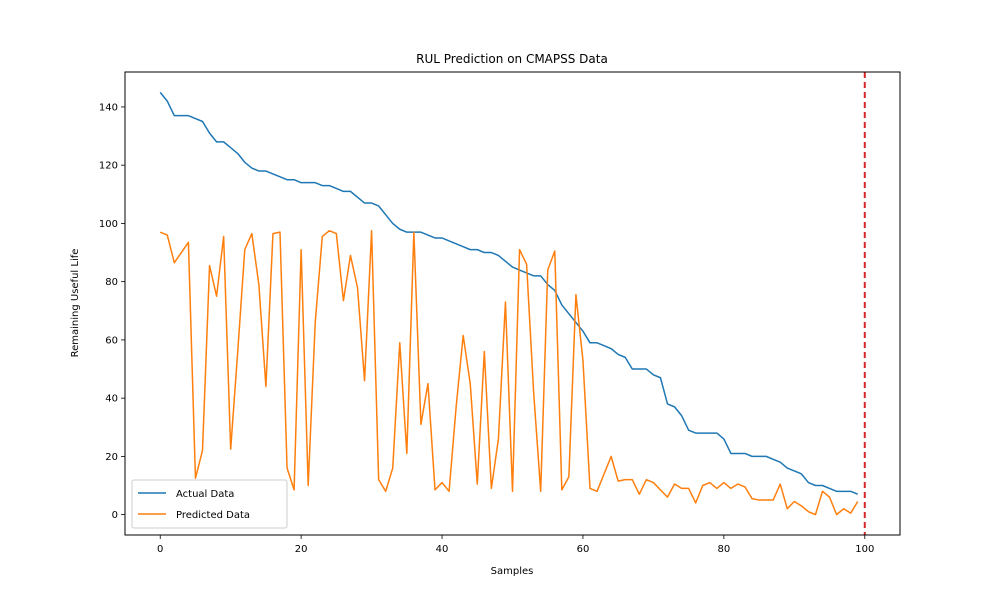 The image size is (1000, 600). Describe the element at coordinates (111, 282) in the screenshot. I see `y-tick-label: 80` at that location.